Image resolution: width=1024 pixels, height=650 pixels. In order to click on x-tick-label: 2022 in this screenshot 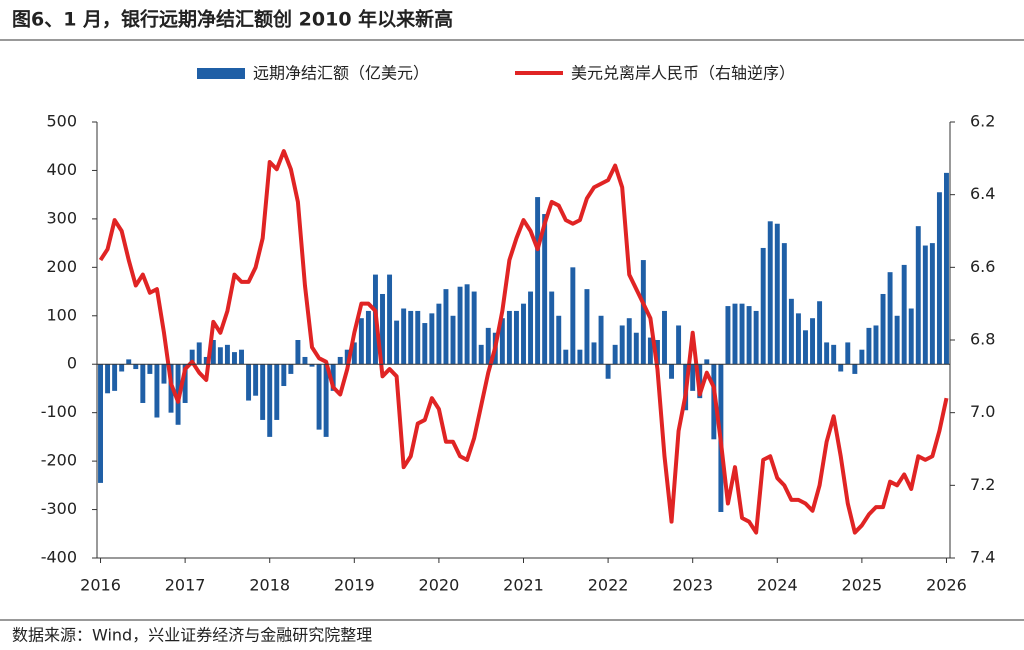, I will do `click(608, 585)`.